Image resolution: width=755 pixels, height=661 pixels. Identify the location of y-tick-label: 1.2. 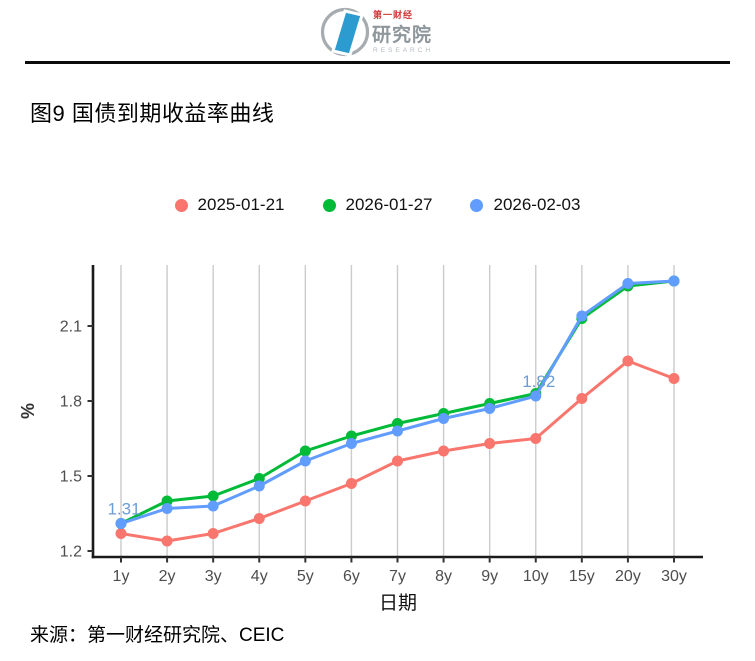
(71, 552).